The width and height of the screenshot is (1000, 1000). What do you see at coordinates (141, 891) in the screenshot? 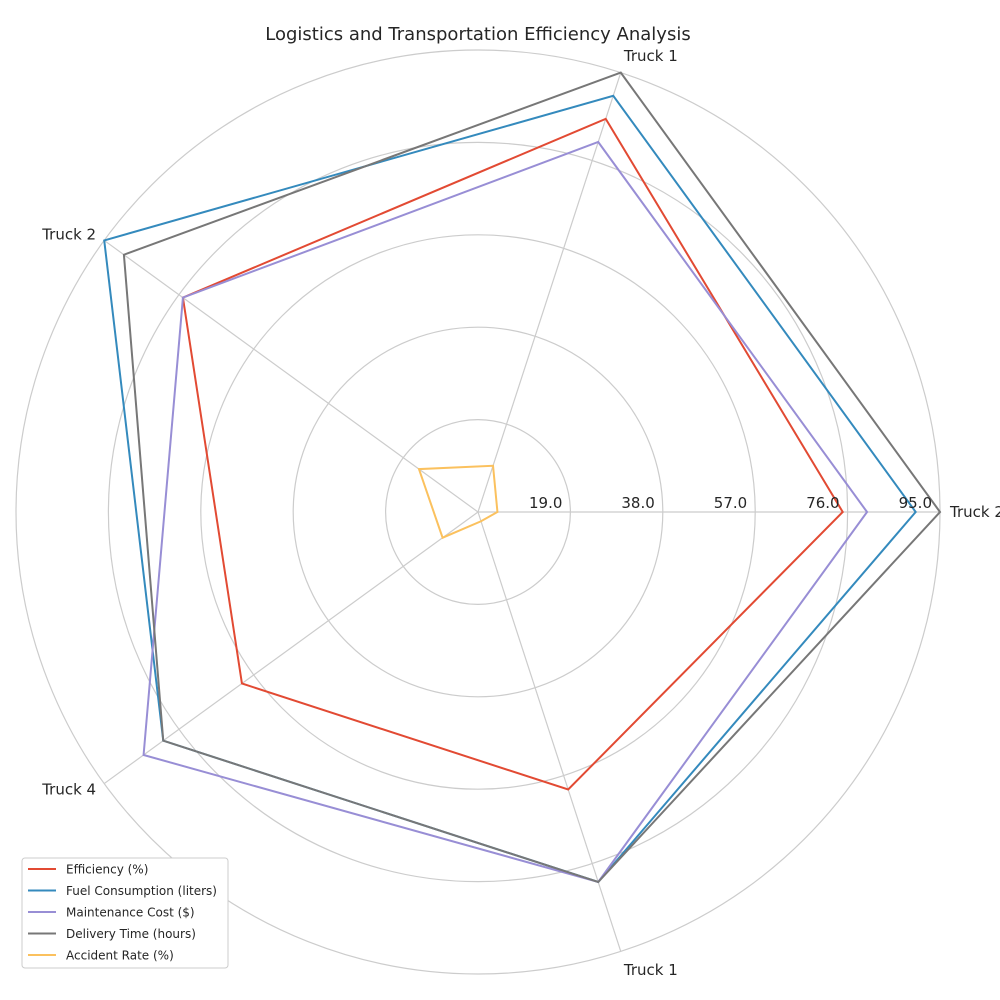
I see `legend-label: Fuel Consumption (liters)` at bounding box center [141, 891].